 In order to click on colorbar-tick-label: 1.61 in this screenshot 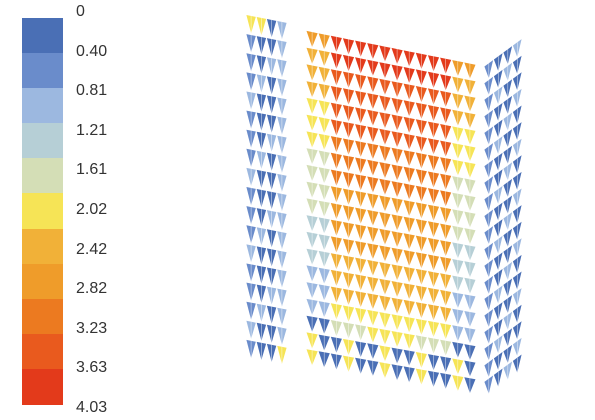, I will do `click(92, 170)`.